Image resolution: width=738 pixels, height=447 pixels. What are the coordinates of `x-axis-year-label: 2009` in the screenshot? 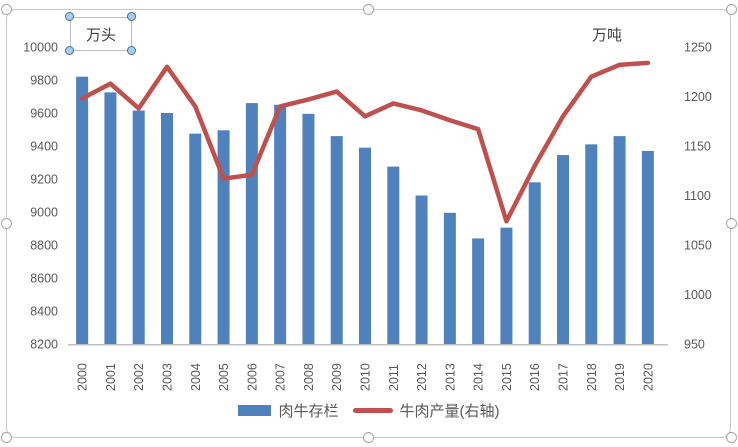 It's located at (337, 377).